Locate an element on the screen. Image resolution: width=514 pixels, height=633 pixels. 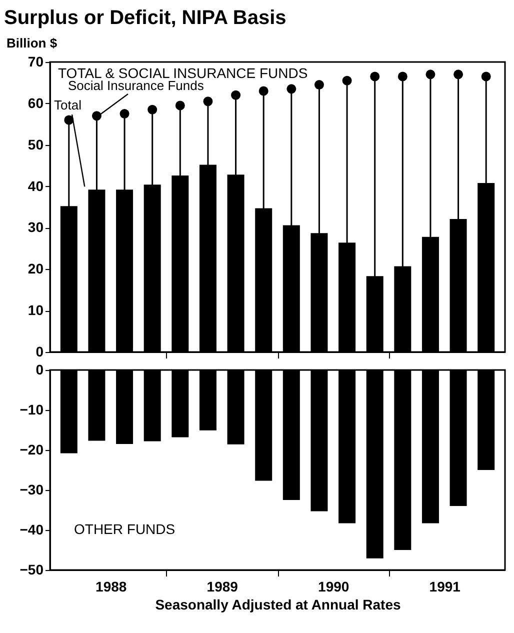
y-tick-label: 10 is located at coordinates (36, 310).